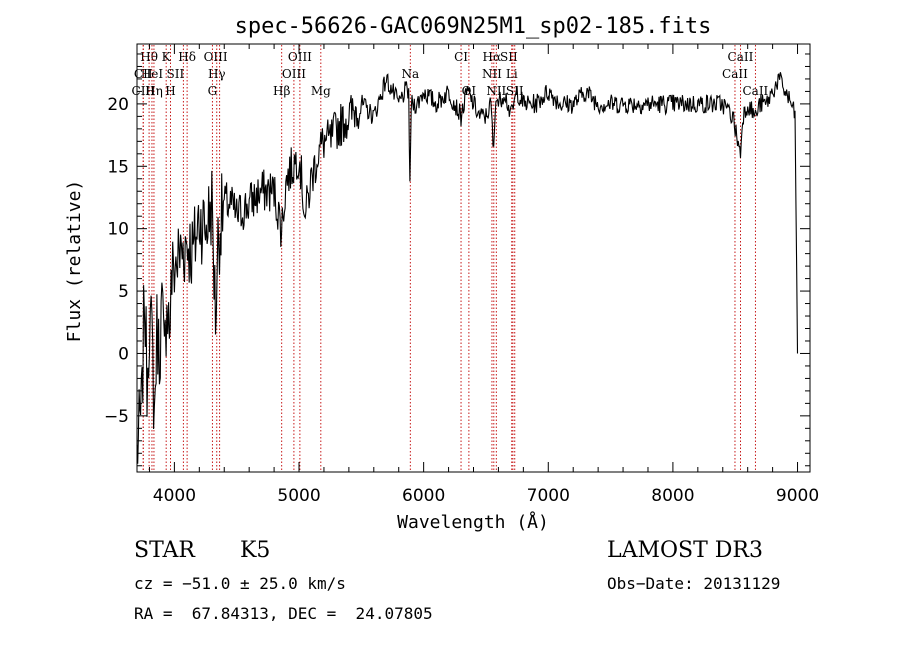  What do you see at coordinates (741, 57) in the screenshot?
I see `line-label-25: CaII` at bounding box center [741, 57].